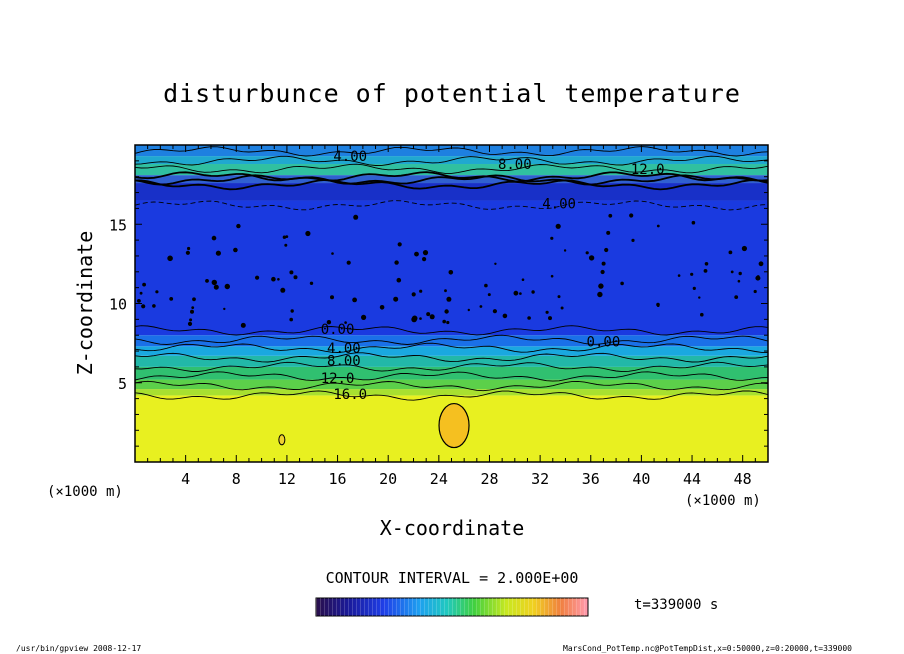  I want to click on contour-label-8: 12.0, so click(338, 379).